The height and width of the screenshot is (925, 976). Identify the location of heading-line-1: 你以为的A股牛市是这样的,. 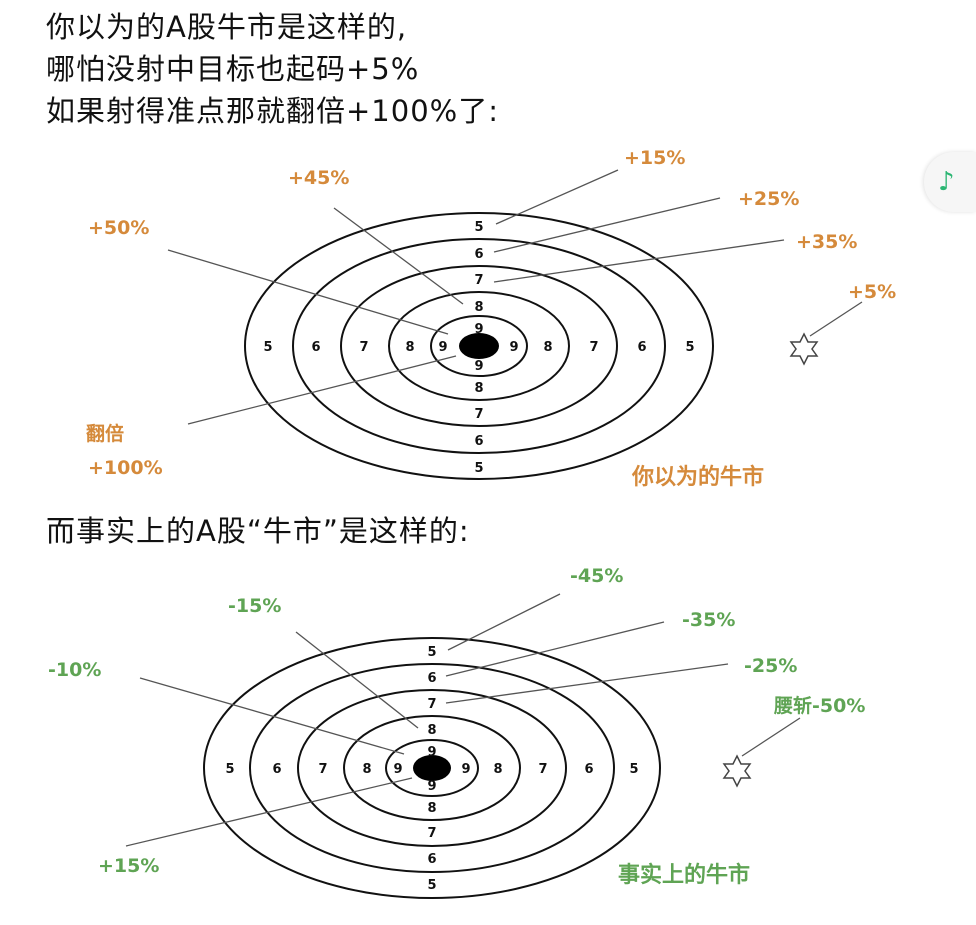
(227, 27).